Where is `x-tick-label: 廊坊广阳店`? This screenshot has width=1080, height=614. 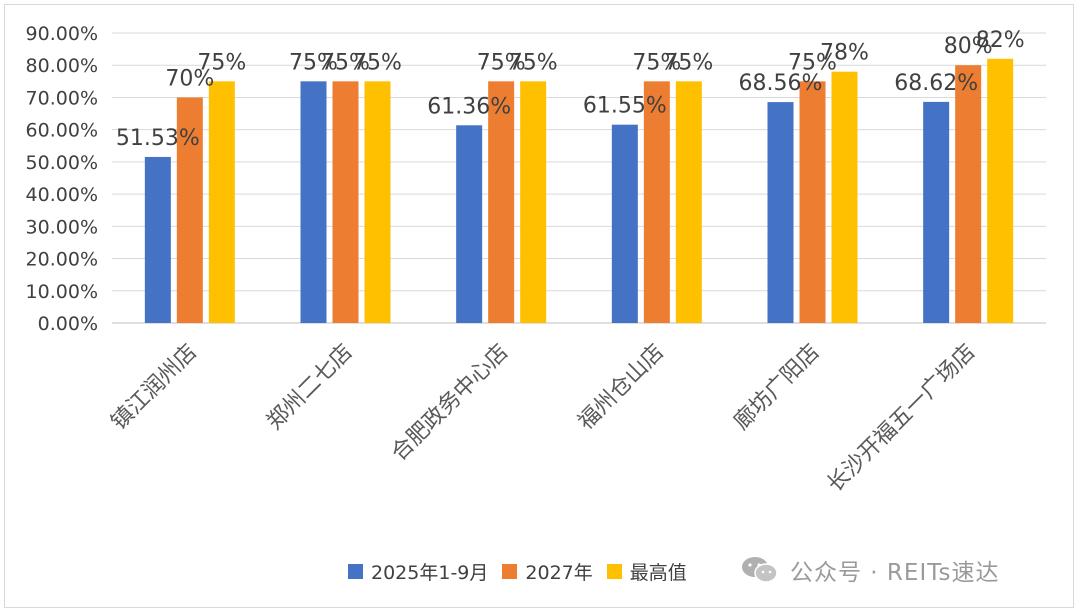
x-tick-label: 廊坊广阳店 is located at coordinates (776, 387).